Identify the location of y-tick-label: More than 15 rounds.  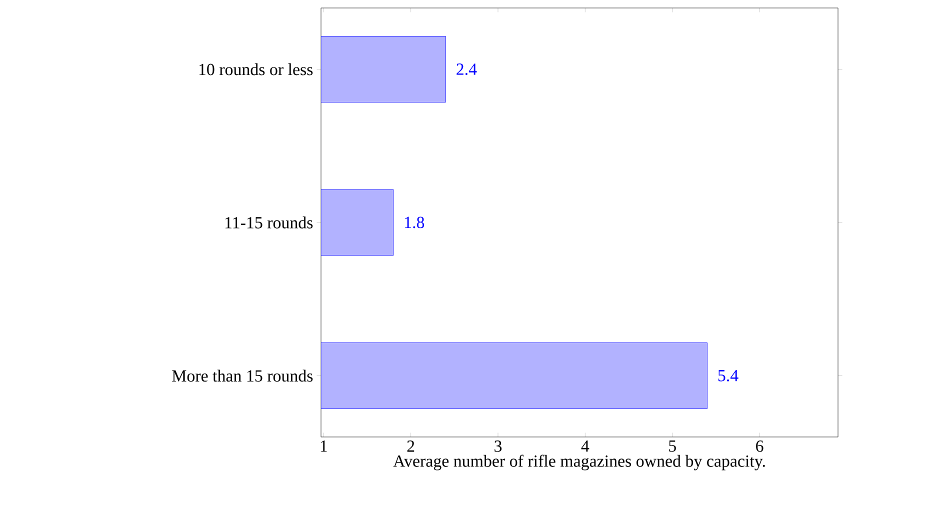
(242, 376).